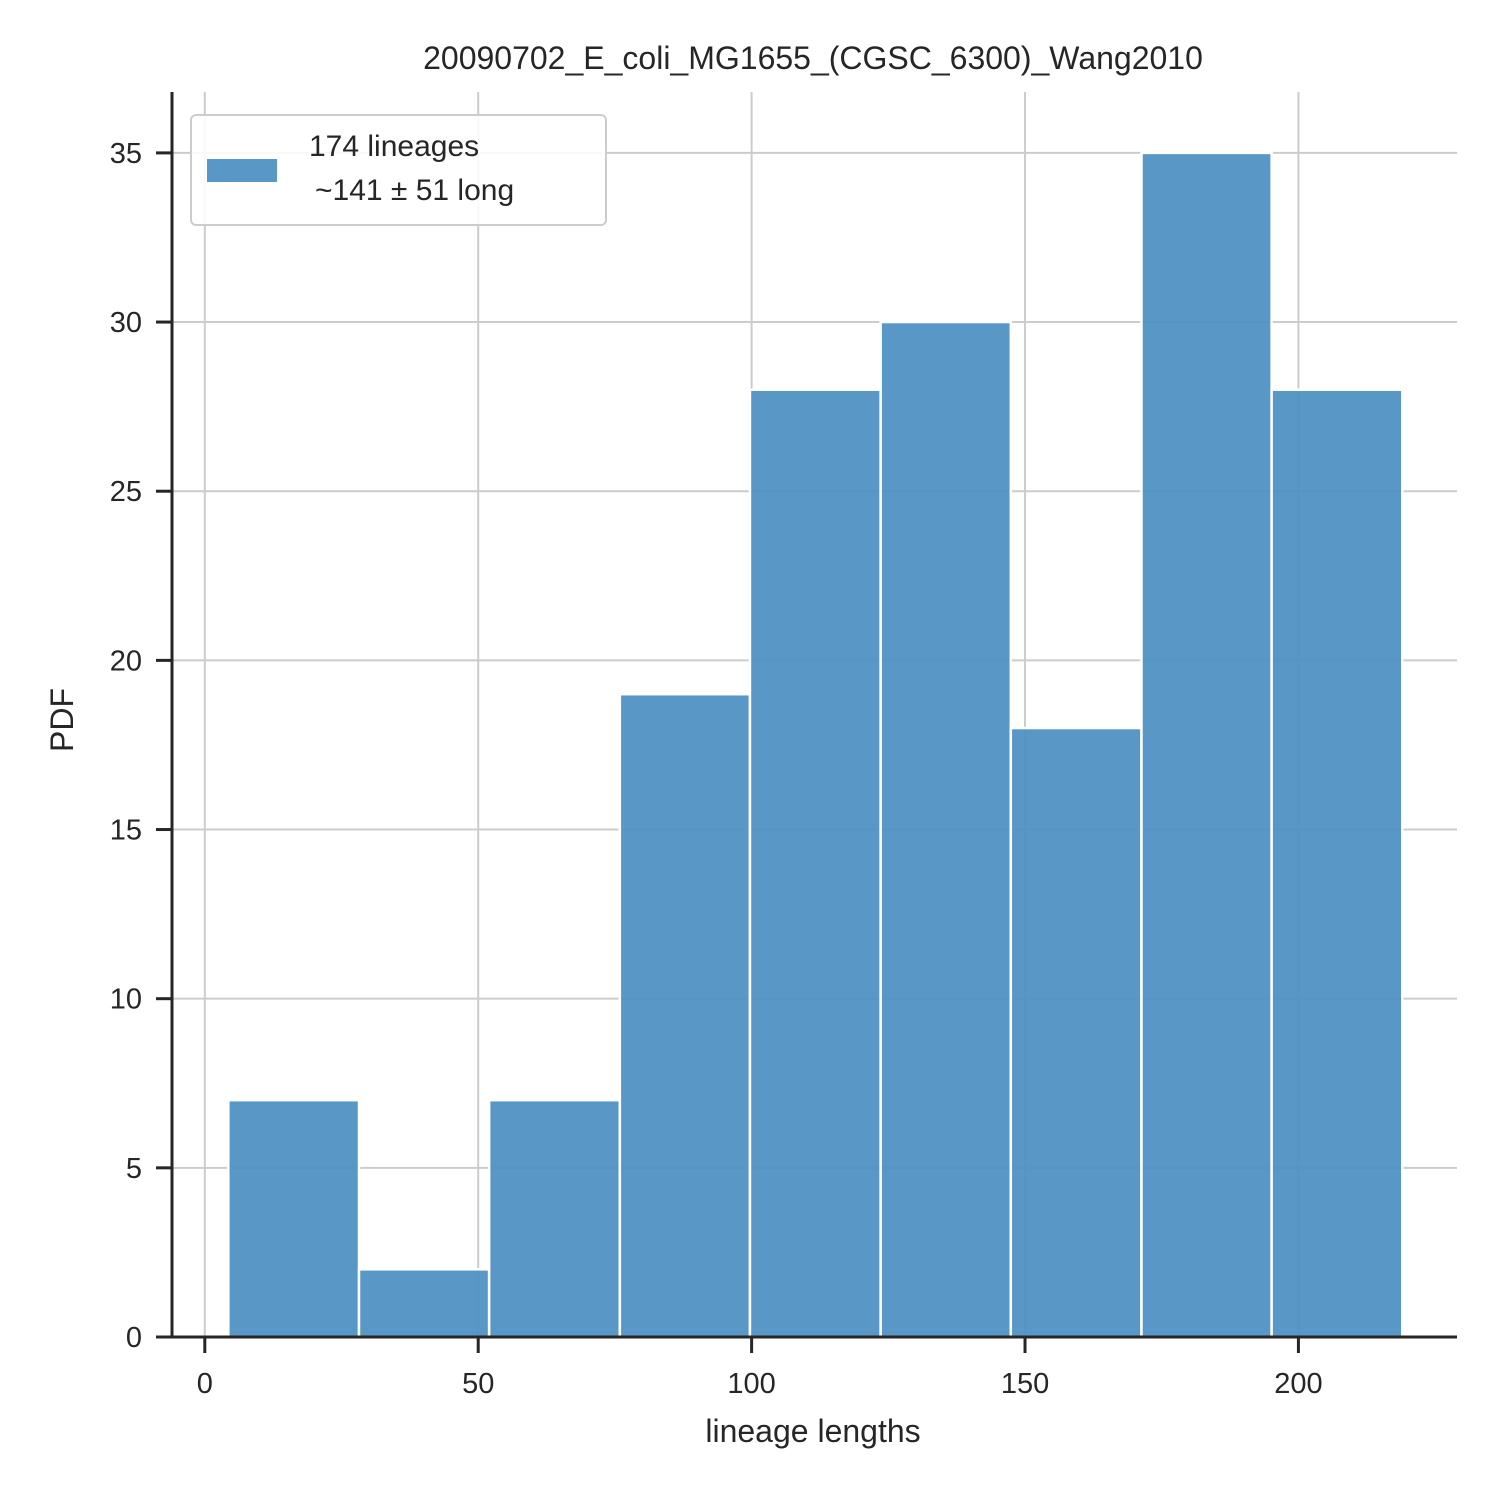  I want to click on legend-box, so click(398, 170).